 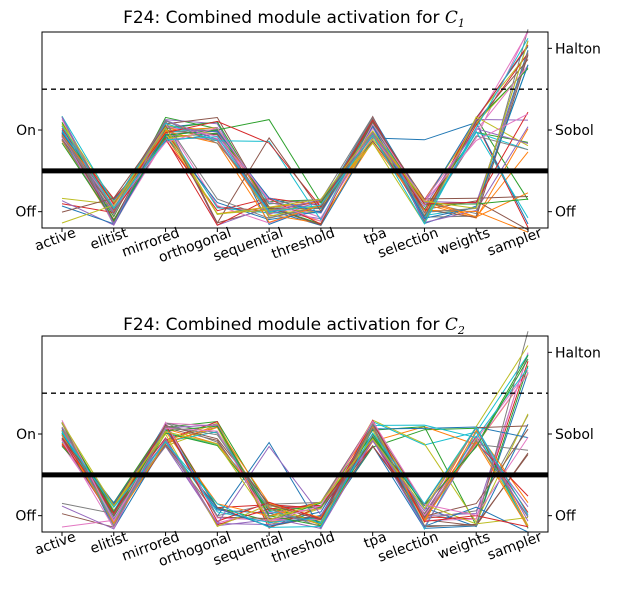 I want to click on chart-title: F24: Combined module activation for C1, so click(x=294, y=19).